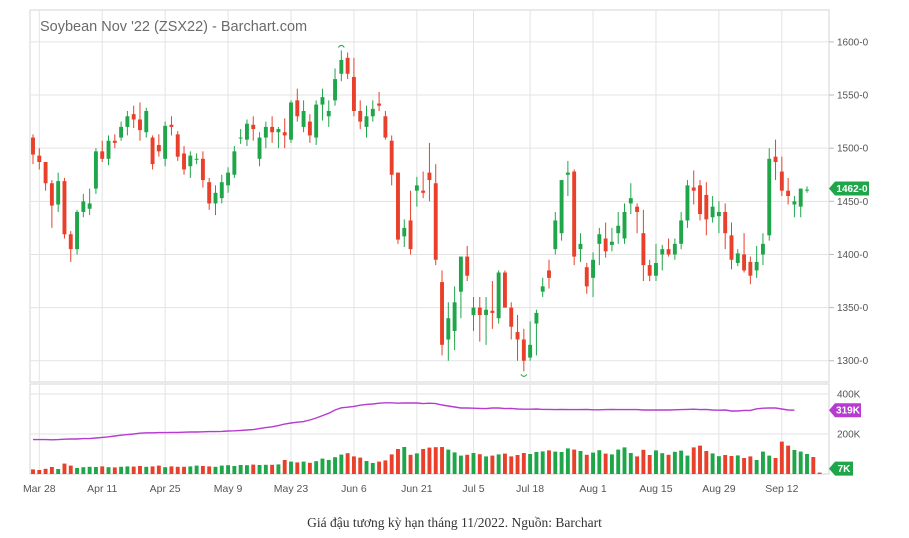  Describe the element at coordinates (853, 149) in the screenshot. I see `y-tick-label: 1500-0` at that location.